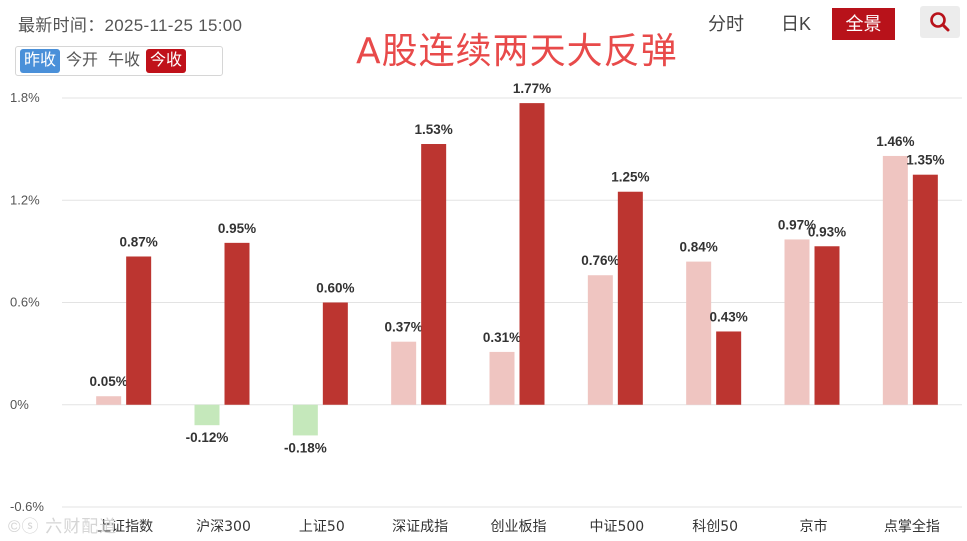 Image resolution: width=967 pixels, height=541 pixels. What do you see at coordinates (912, 526) in the screenshot?
I see `x-tick-label: 点掌全指` at bounding box center [912, 526].